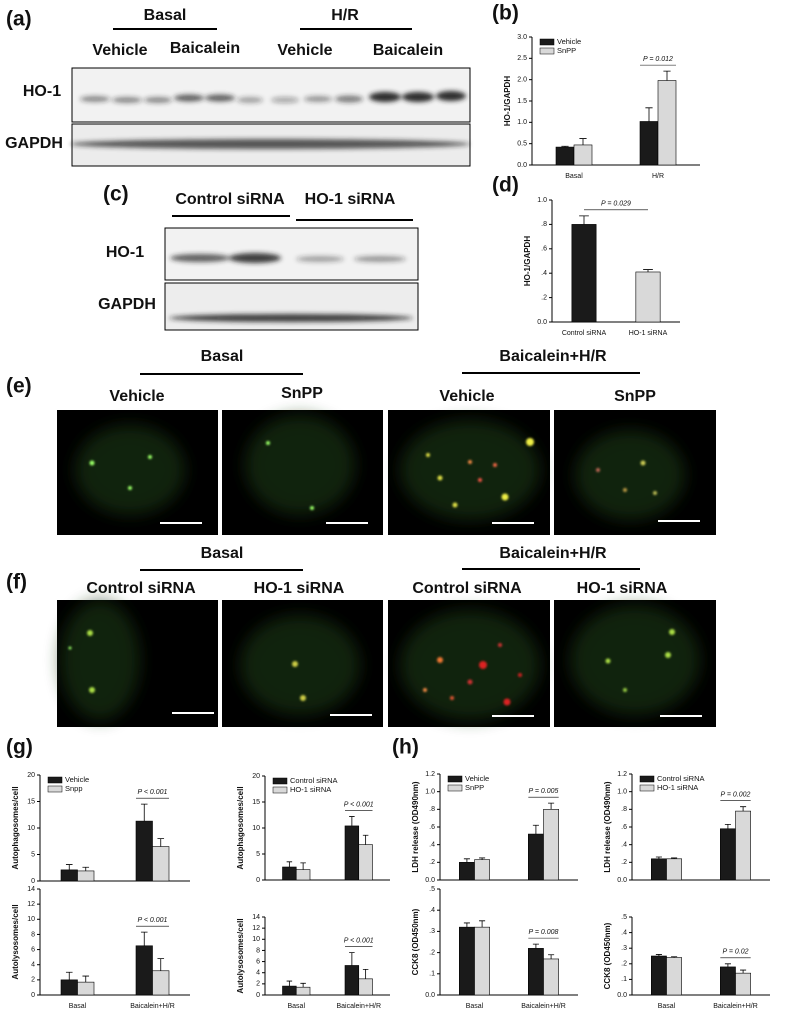 The width and height of the screenshot is (787, 1022). What do you see at coordinates (350, 199) in the screenshot?
I see `lane-label: HO-1 siRNA` at bounding box center [350, 199].